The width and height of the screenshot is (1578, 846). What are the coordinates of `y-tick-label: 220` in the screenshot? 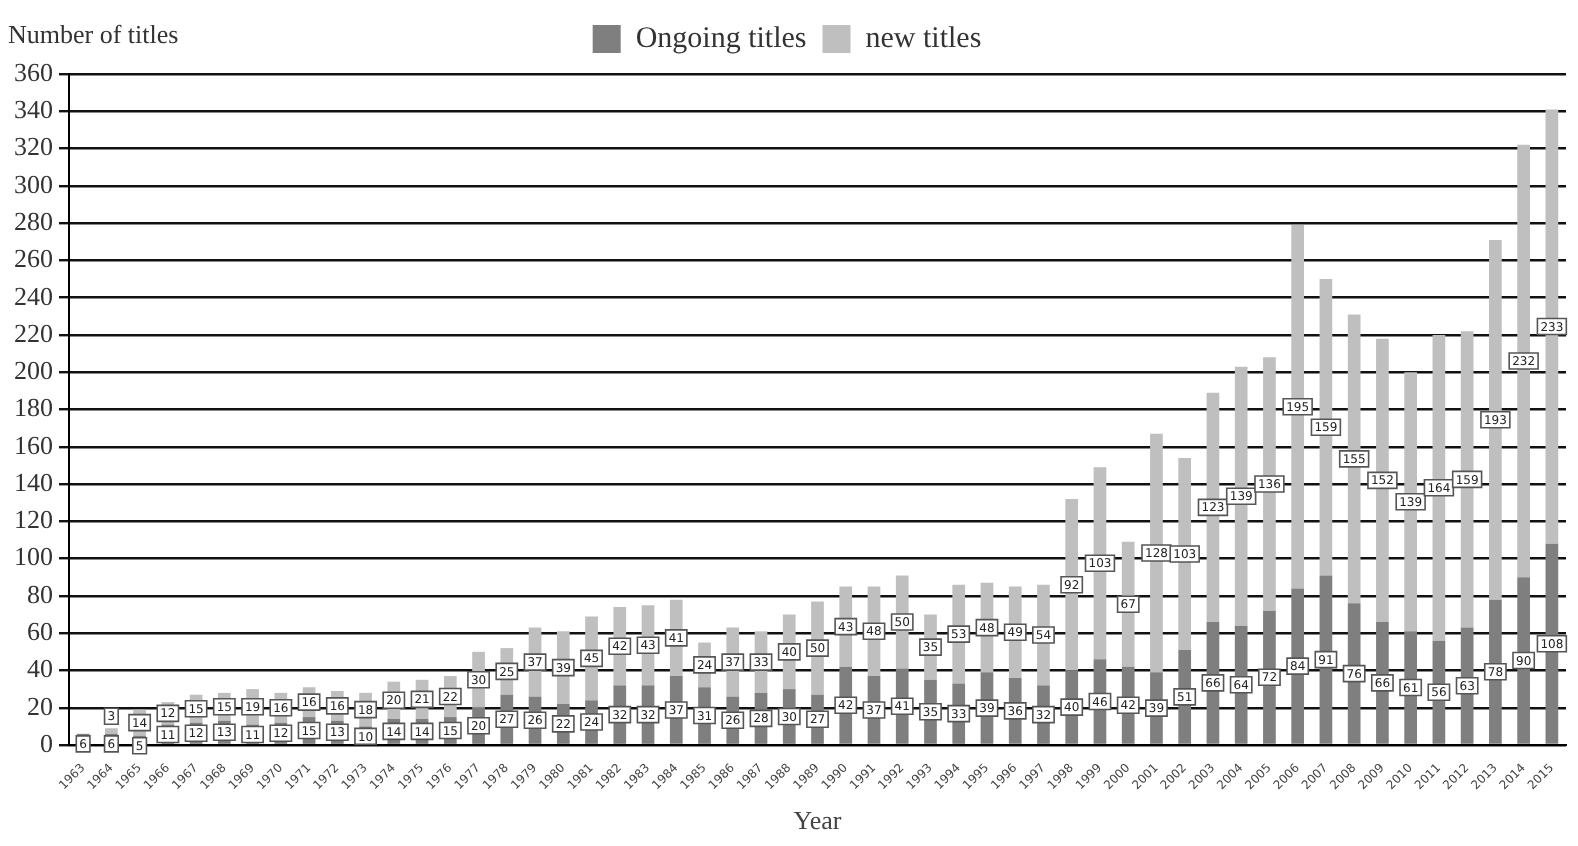 It's located at (33, 332).